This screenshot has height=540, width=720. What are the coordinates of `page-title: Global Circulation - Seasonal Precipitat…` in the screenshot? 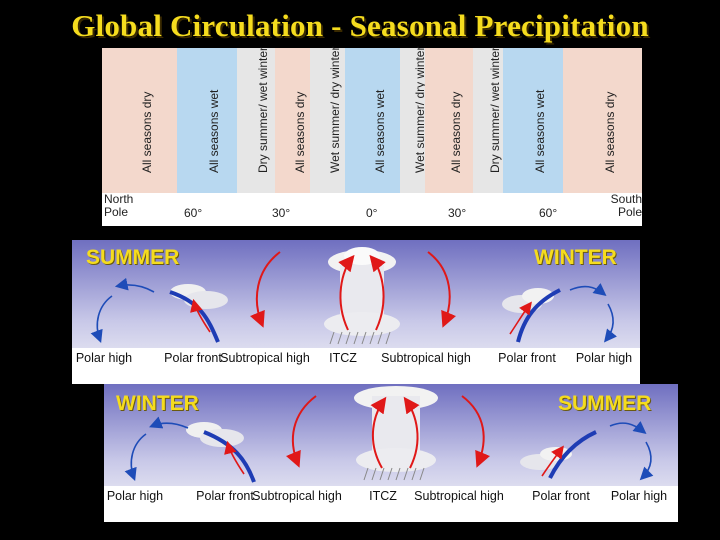 It's located at (360, 25).